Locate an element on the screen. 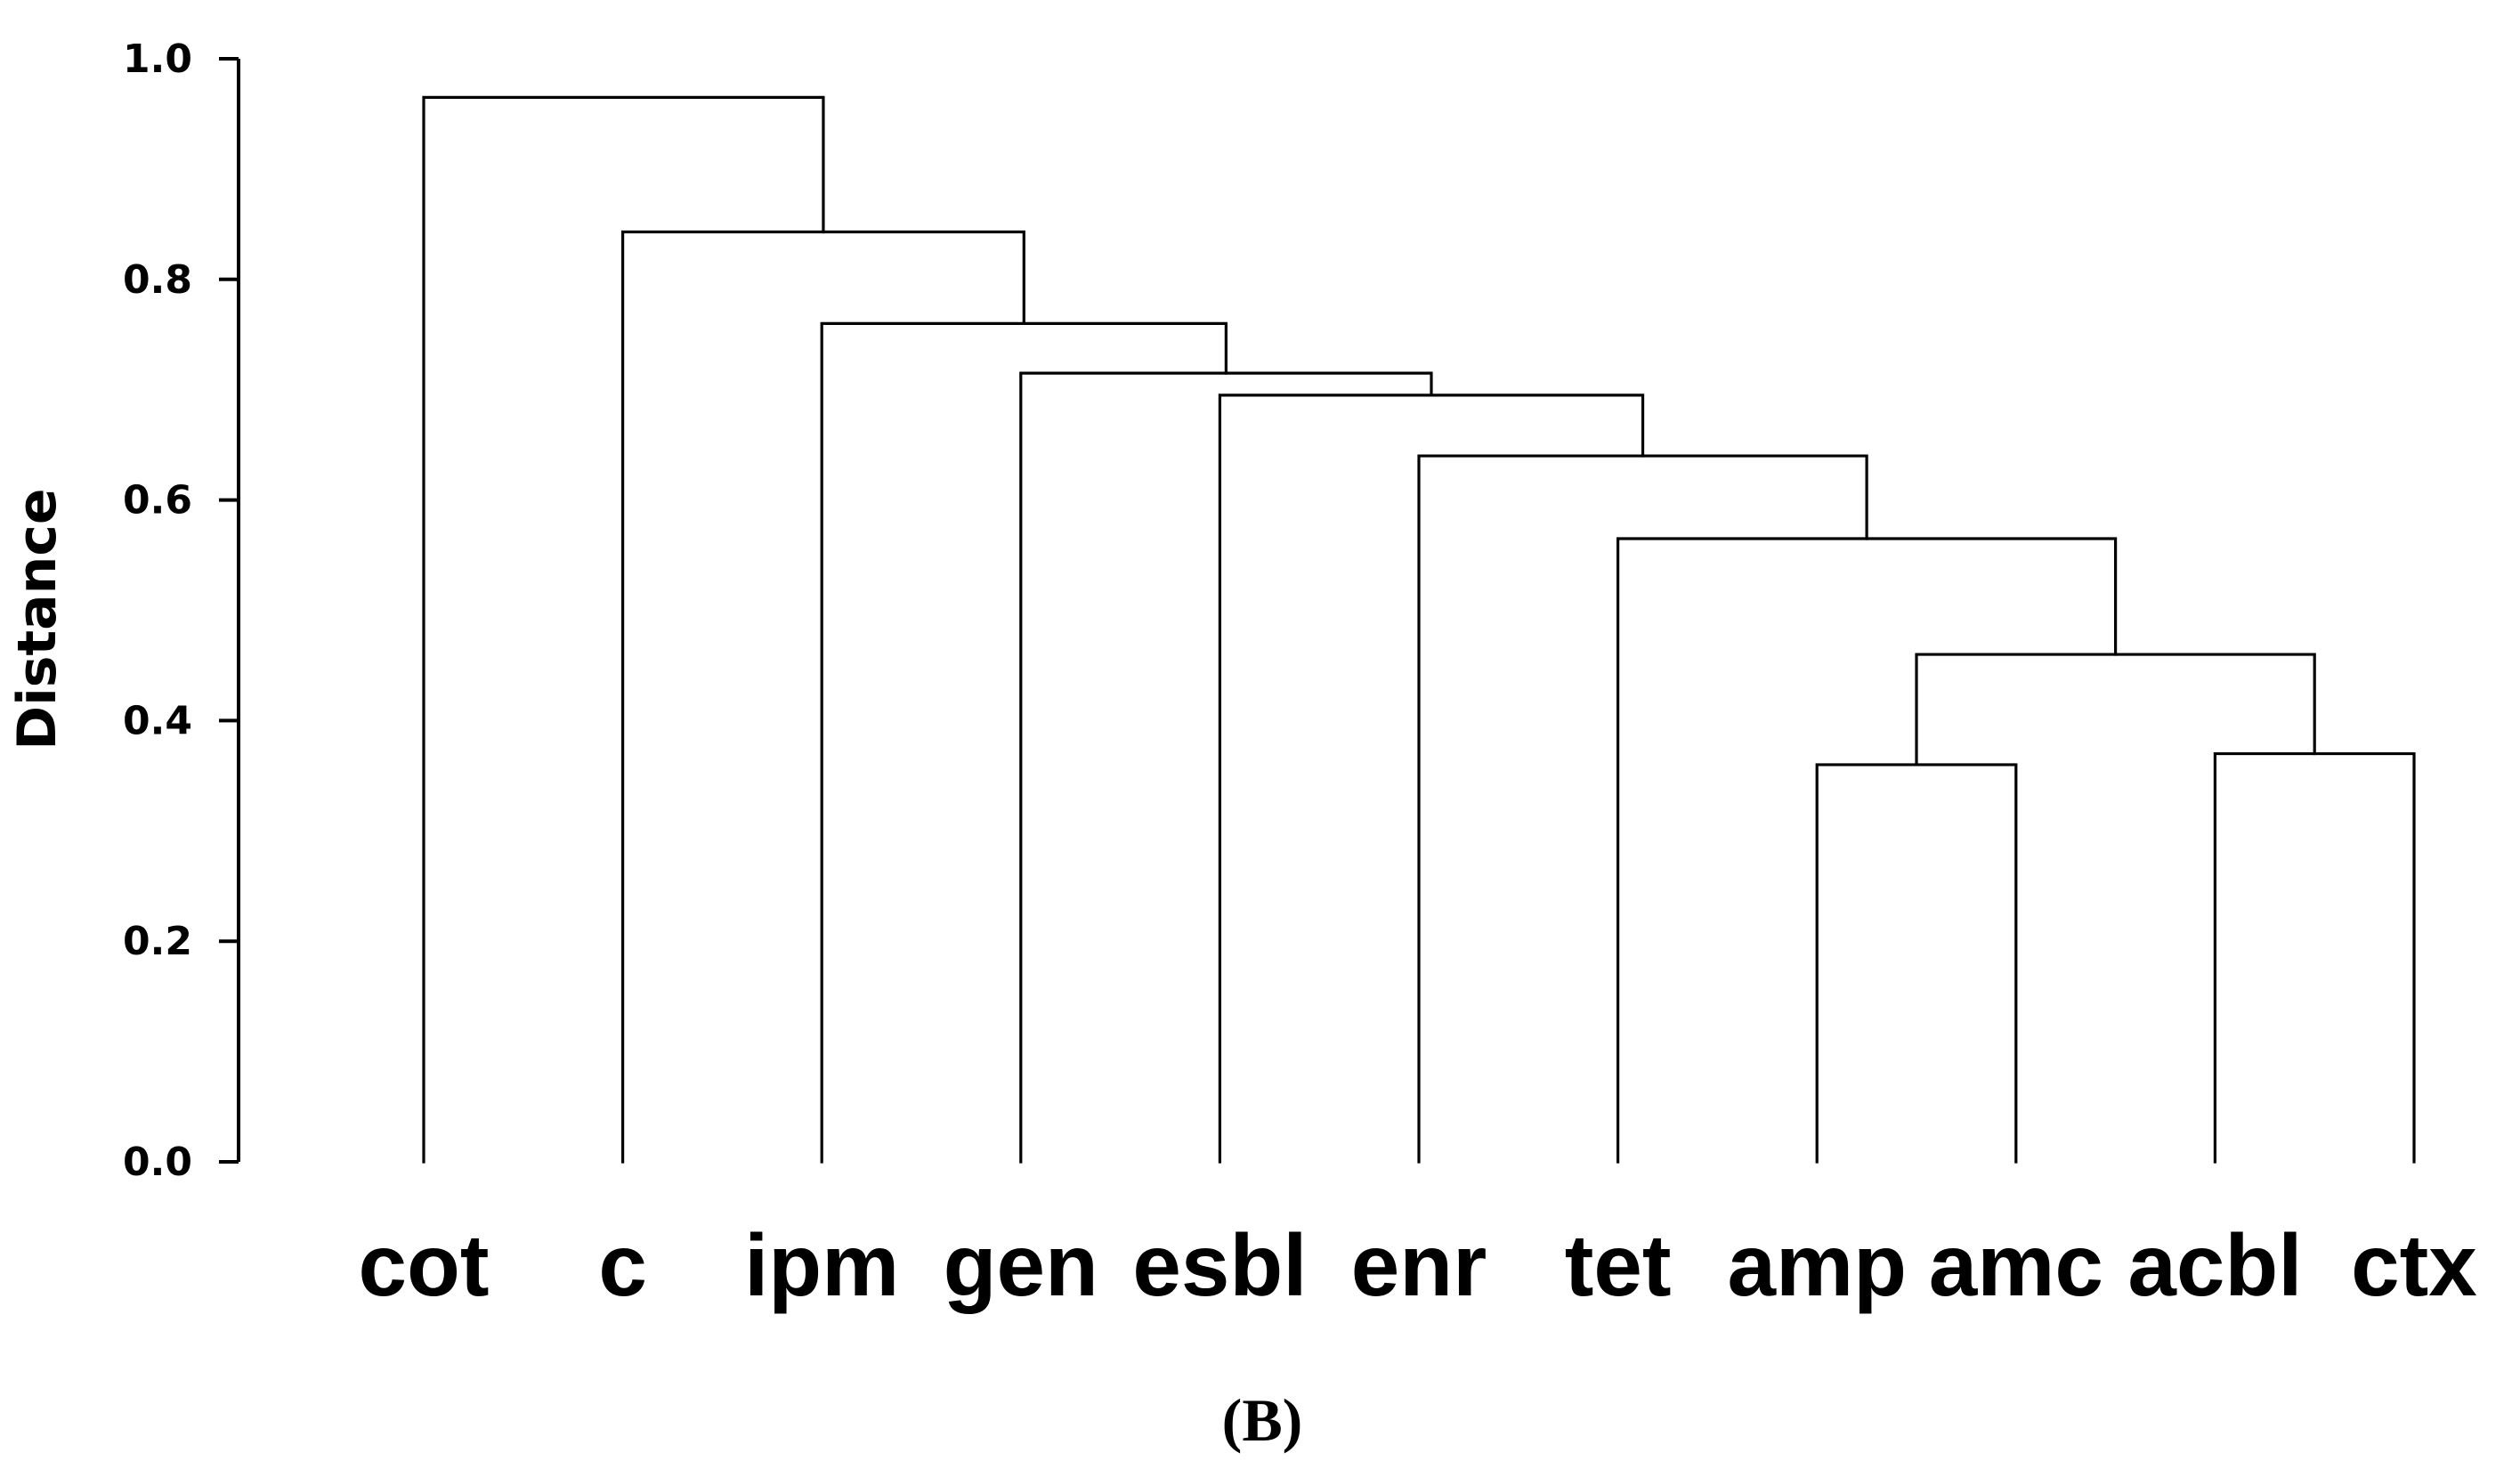 This screenshot has height=1477, width=2520. leaf-label-amp: amp is located at coordinates (1817, 1265).